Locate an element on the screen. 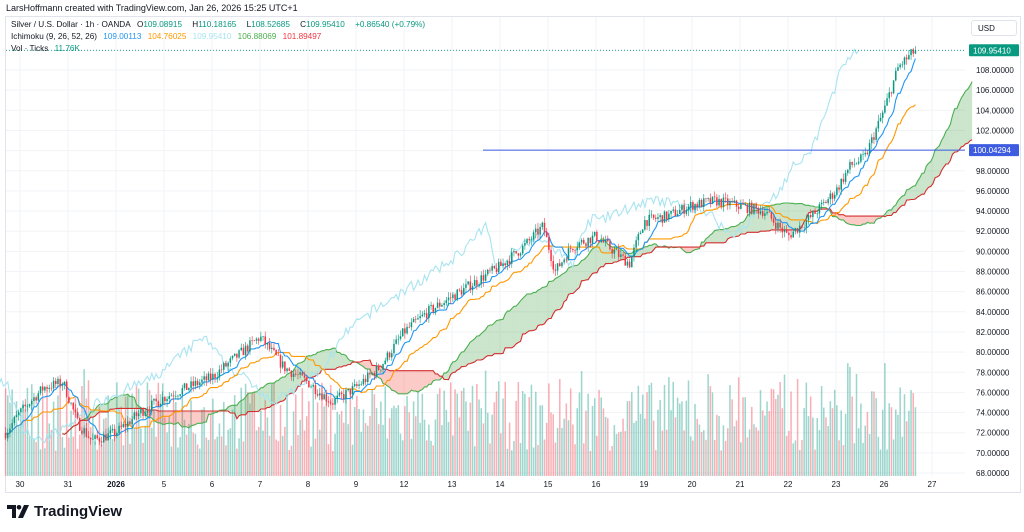 This screenshot has height=532, width=1024. change-value: +0.86540 (+0.79%) is located at coordinates (390, 24).